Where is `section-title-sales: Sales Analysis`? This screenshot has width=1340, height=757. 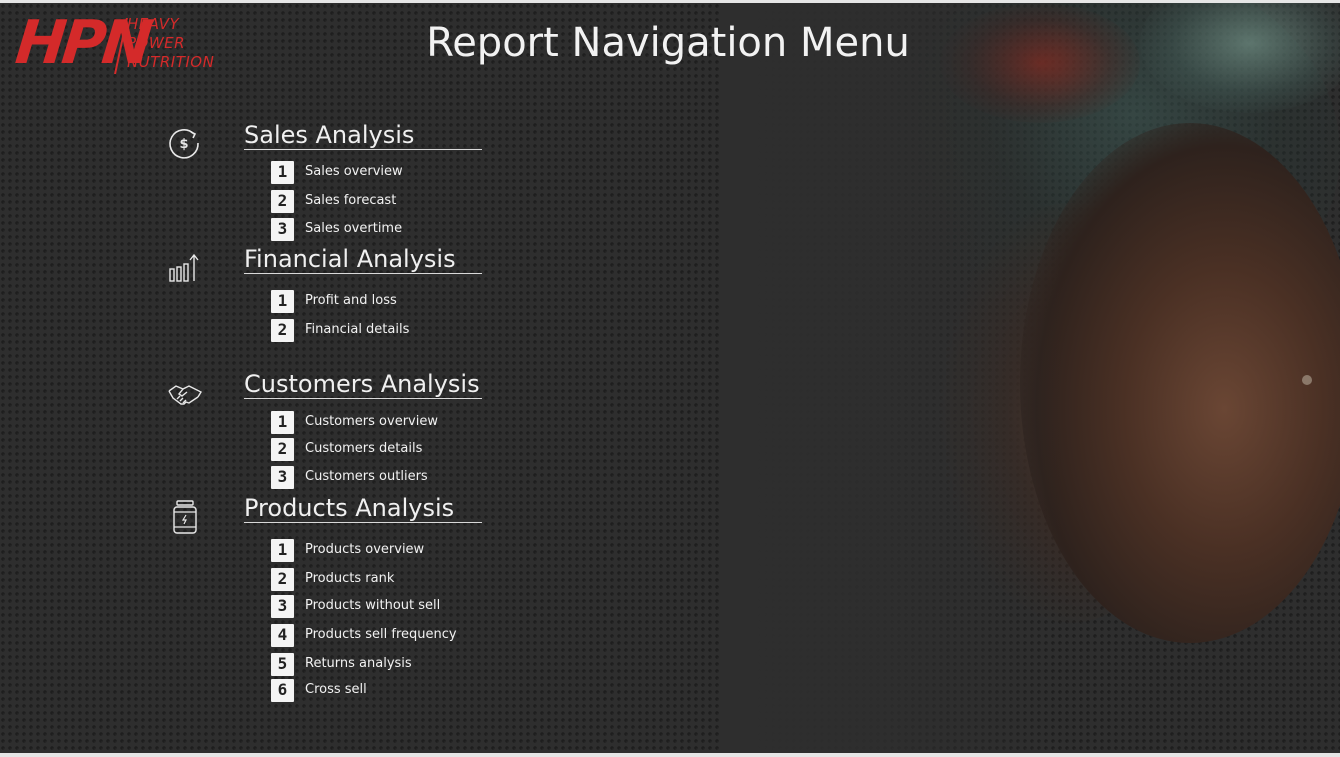
section-title-sales: Sales Analysis is located at coordinates (363, 135).